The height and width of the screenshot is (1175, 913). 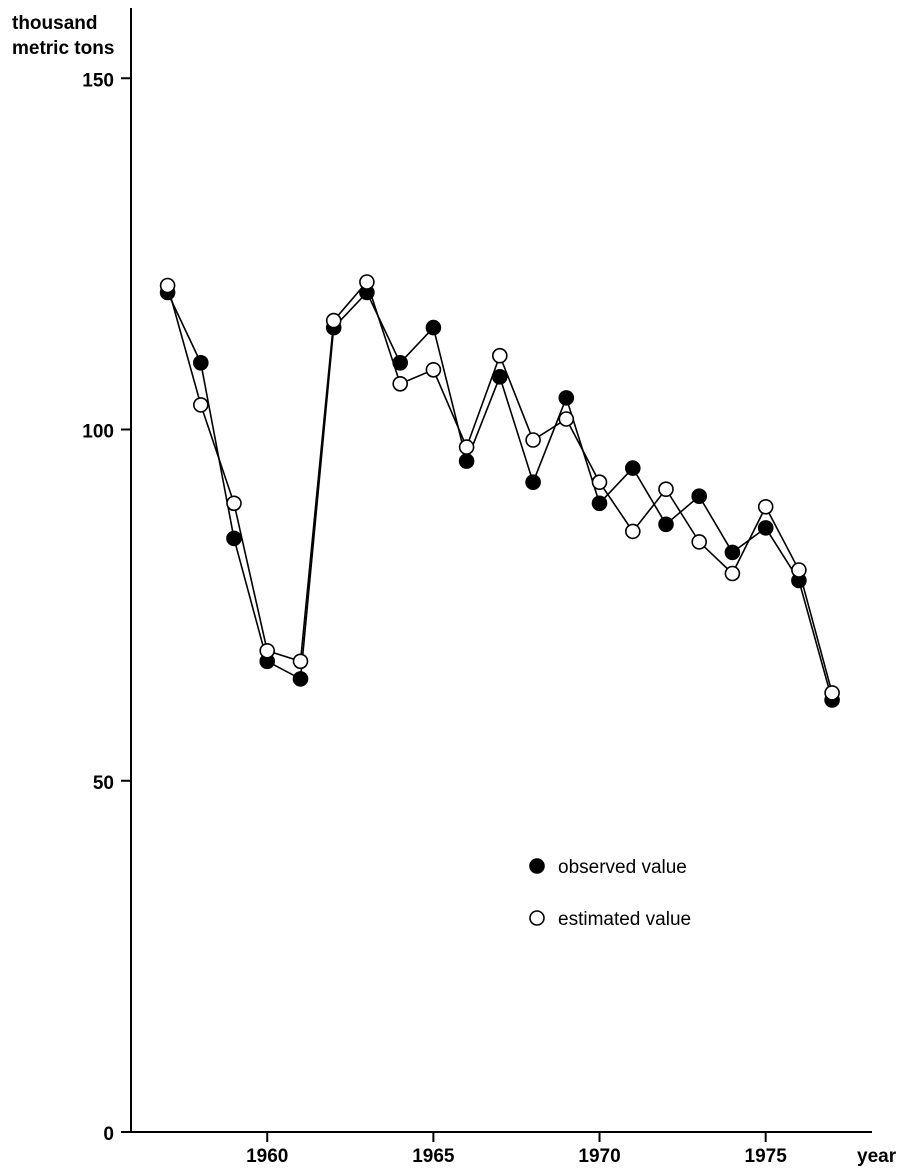 I want to click on point-estimated-value-1968, so click(x=533, y=440).